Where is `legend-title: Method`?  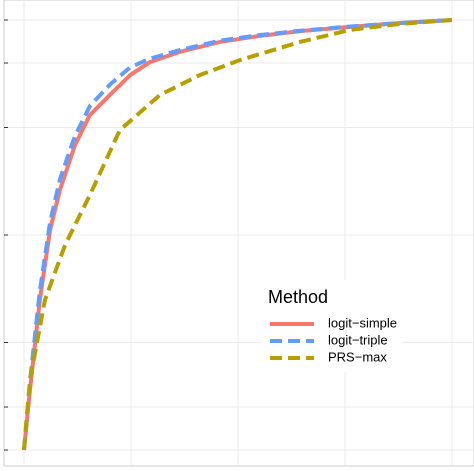 legend-title: Method is located at coordinates (298, 297).